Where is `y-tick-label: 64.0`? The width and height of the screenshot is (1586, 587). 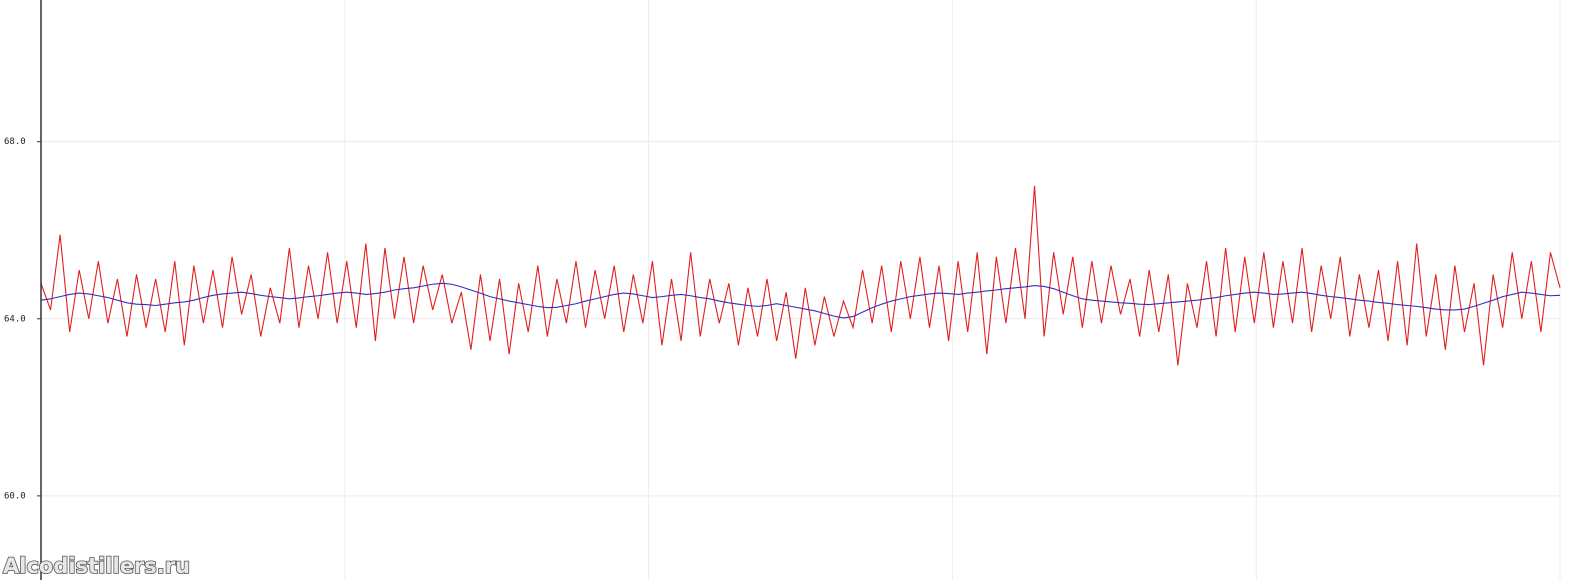 y-tick-label: 64.0 is located at coordinates (15, 319).